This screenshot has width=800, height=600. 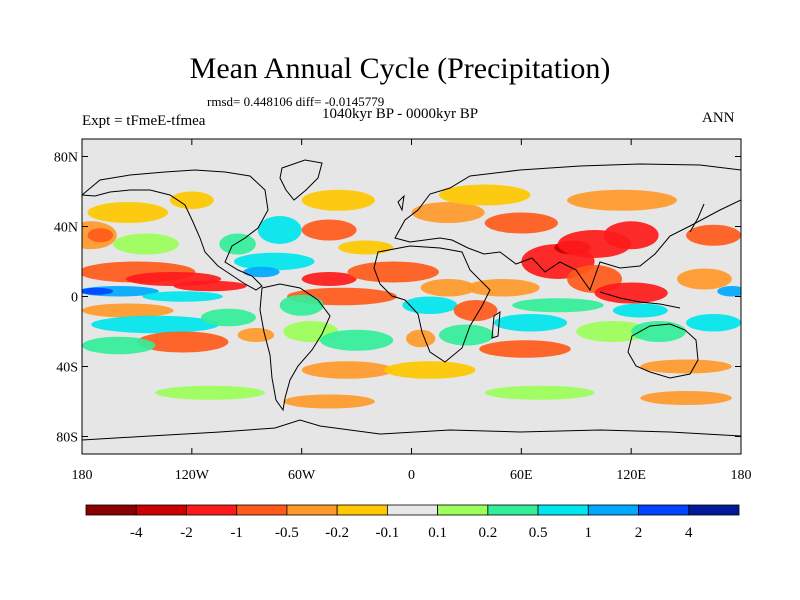 What do you see at coordinates (697, 218) in the screenshot?
I see `coast-japan` at bounding box center [697, 218].